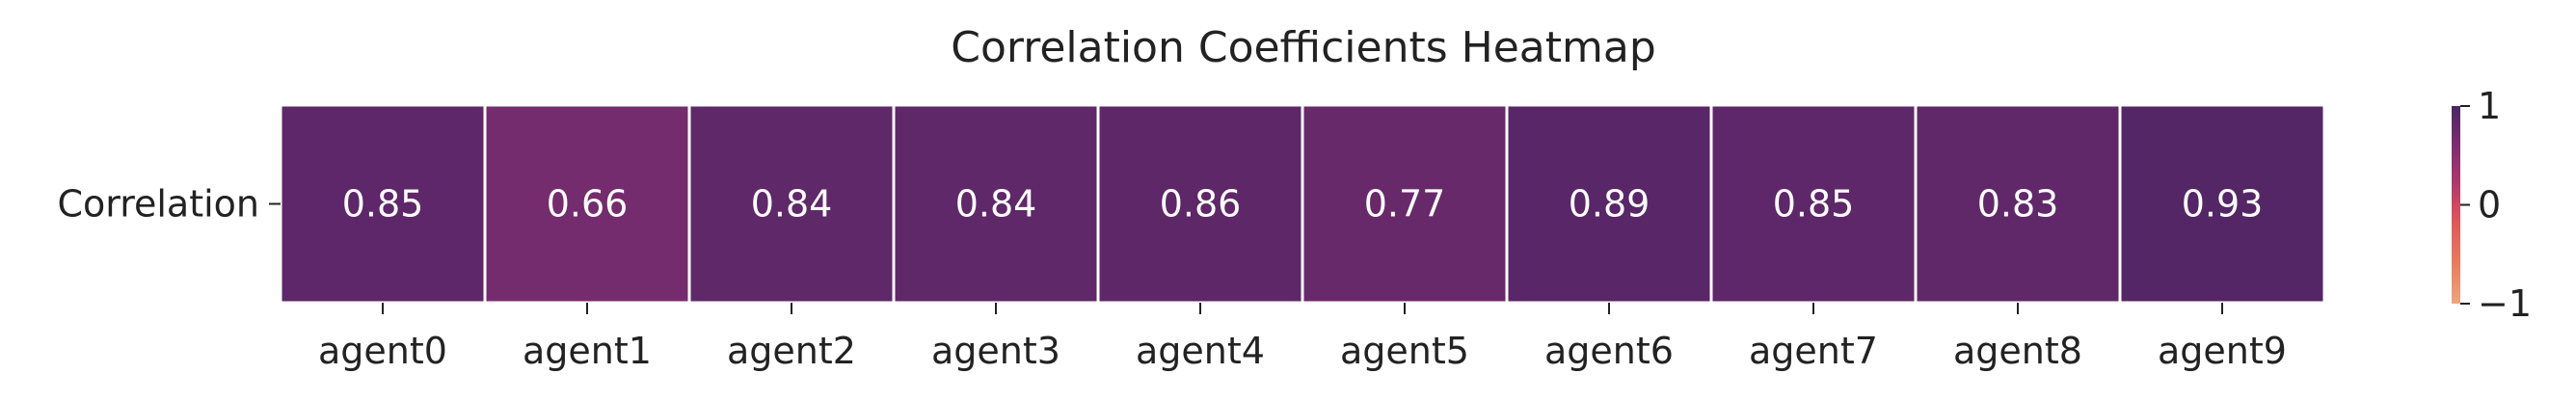  What do you see at coordinates (1609, 351) in the screenshot?
I see `x-tick-label: agent6` at bounding box center [1609, 351].